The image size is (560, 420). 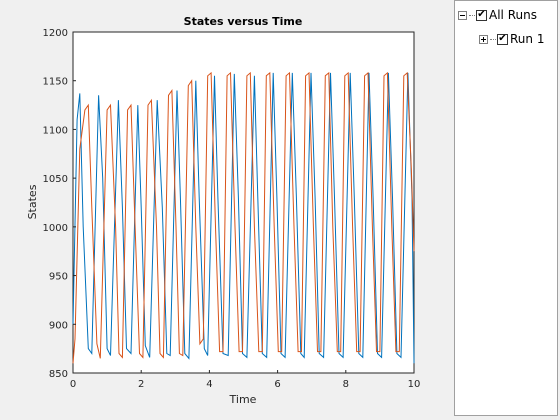 I want to click on all-runs-checkbox: ✔, so click(x=481, y=15).